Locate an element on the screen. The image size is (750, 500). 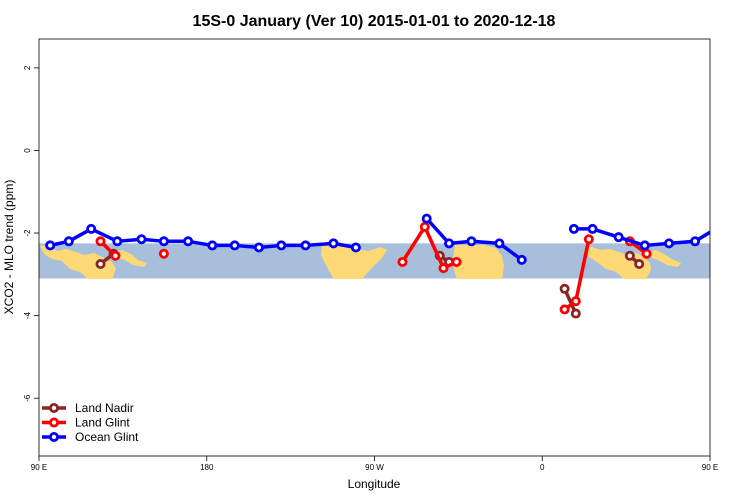
land-south-america is located at coordinates (354, 262).